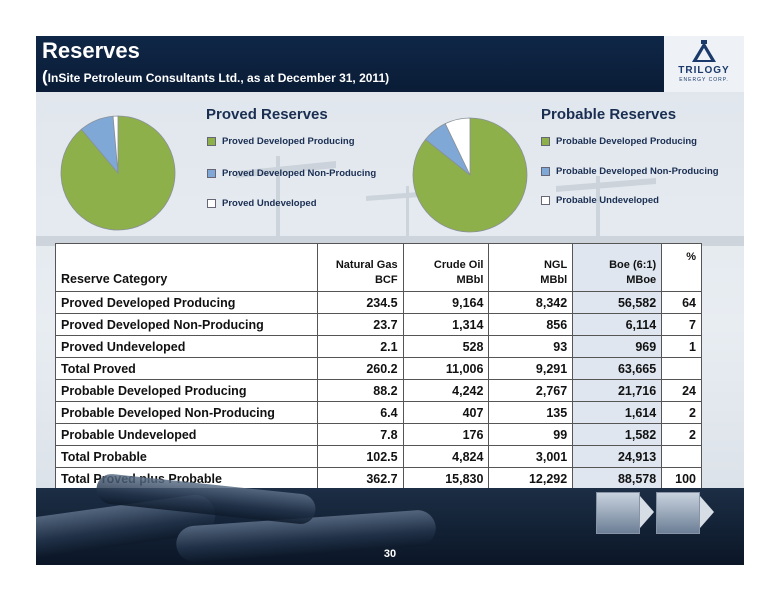  Describe the element at coordinates (531, 390) in the screenshot. I see `cell-ngl: 2,767` at that location.